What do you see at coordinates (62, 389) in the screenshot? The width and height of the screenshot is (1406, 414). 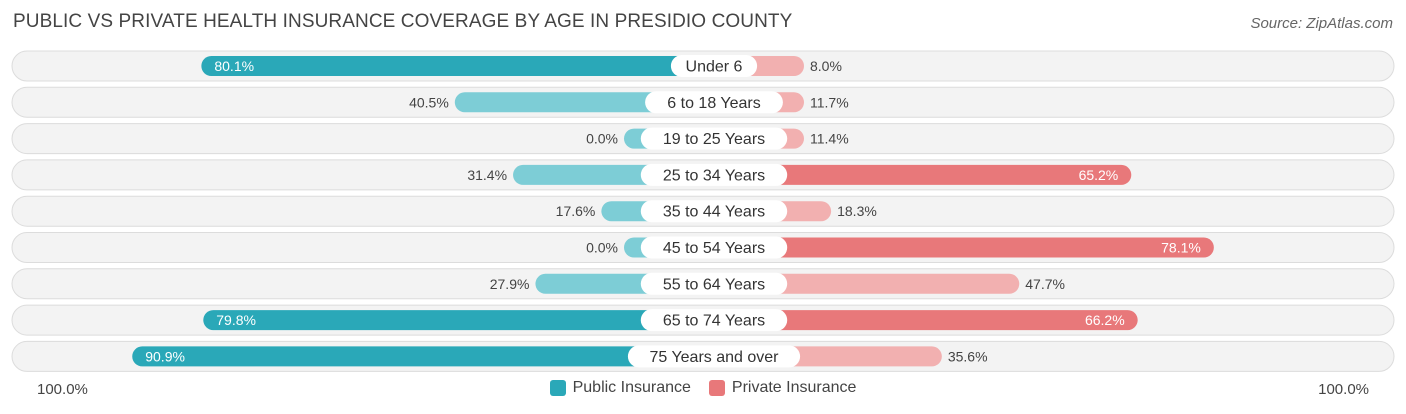 I see `axis-left-label: 100.0%` at bounding box center [62, 389].